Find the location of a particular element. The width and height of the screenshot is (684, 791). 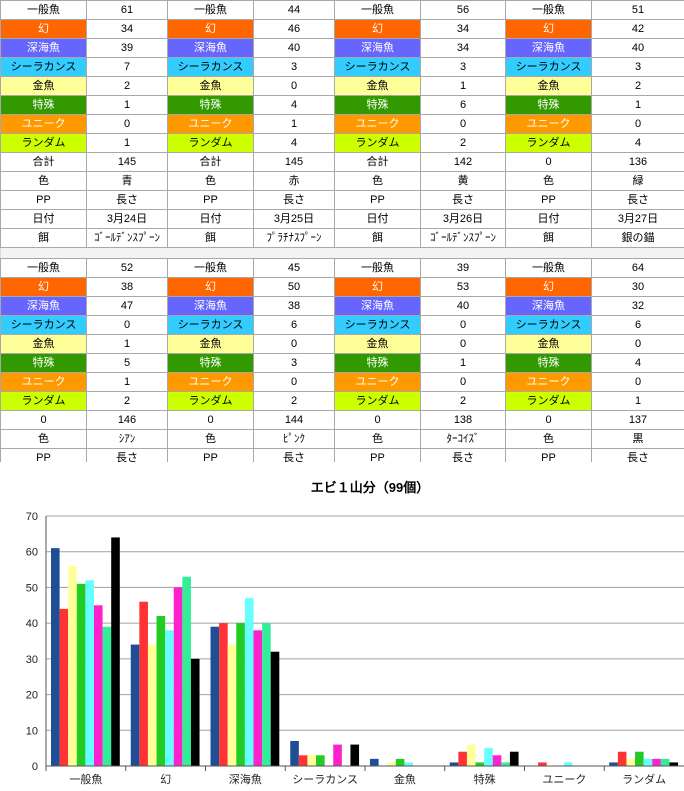

table-row: PP 長さ PP 長さ PP 長さ PP 長さ is located at coordinates (342, 200).